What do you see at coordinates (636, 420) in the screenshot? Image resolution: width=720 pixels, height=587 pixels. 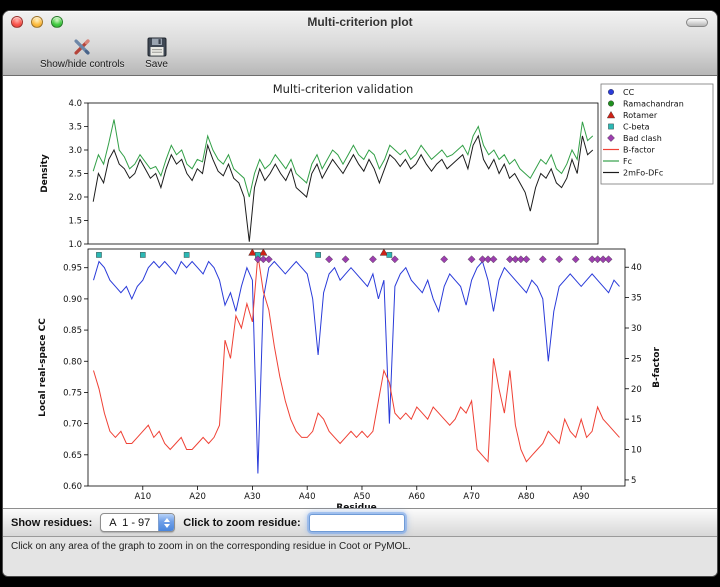 I see `svg-text: 15` at bounding box center [636, 420].